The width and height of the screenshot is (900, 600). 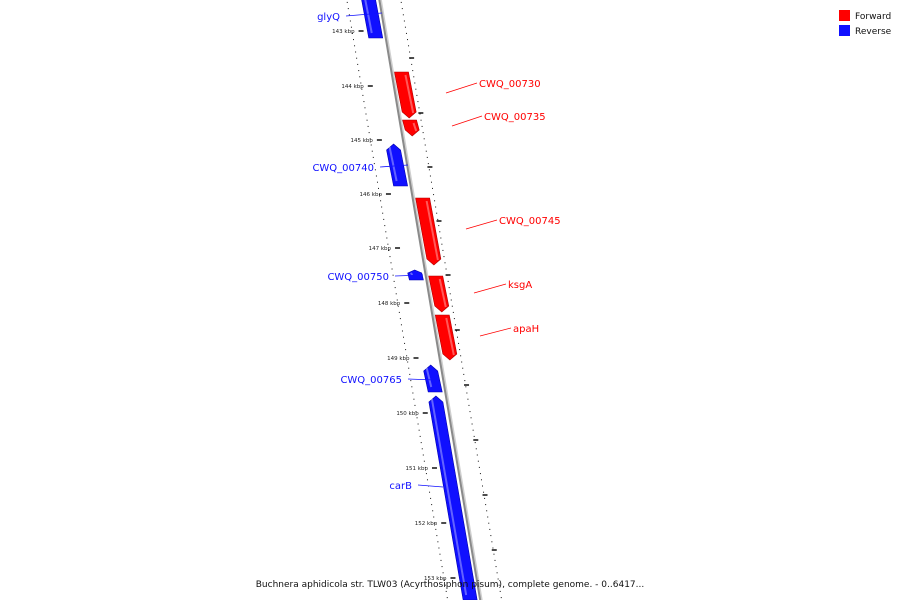 What do you see at coordinates (358, 277) in the screenshot?
I see `gene-cwq-00750-label: CWQ_00750` at bounding box center [358, 277].